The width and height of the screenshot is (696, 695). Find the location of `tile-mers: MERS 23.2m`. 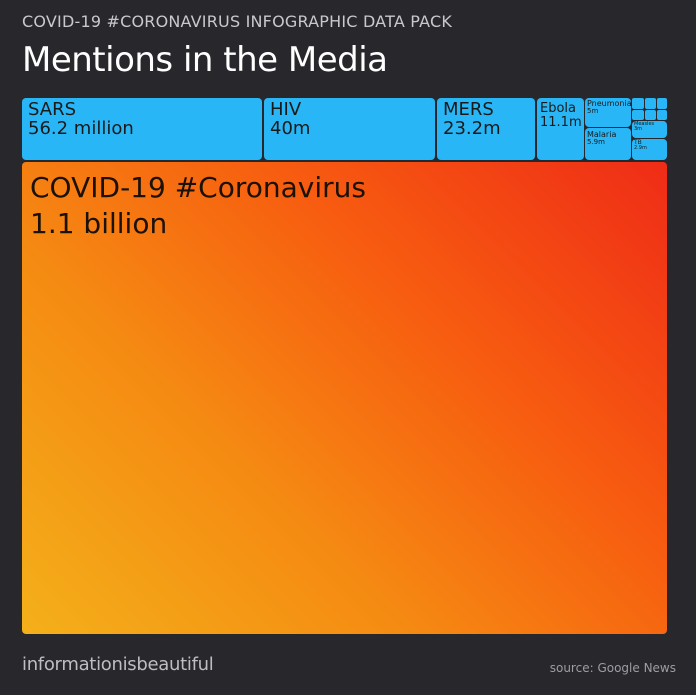

tile-mers: MERS 23.2m is located at coordinates (486, 129).